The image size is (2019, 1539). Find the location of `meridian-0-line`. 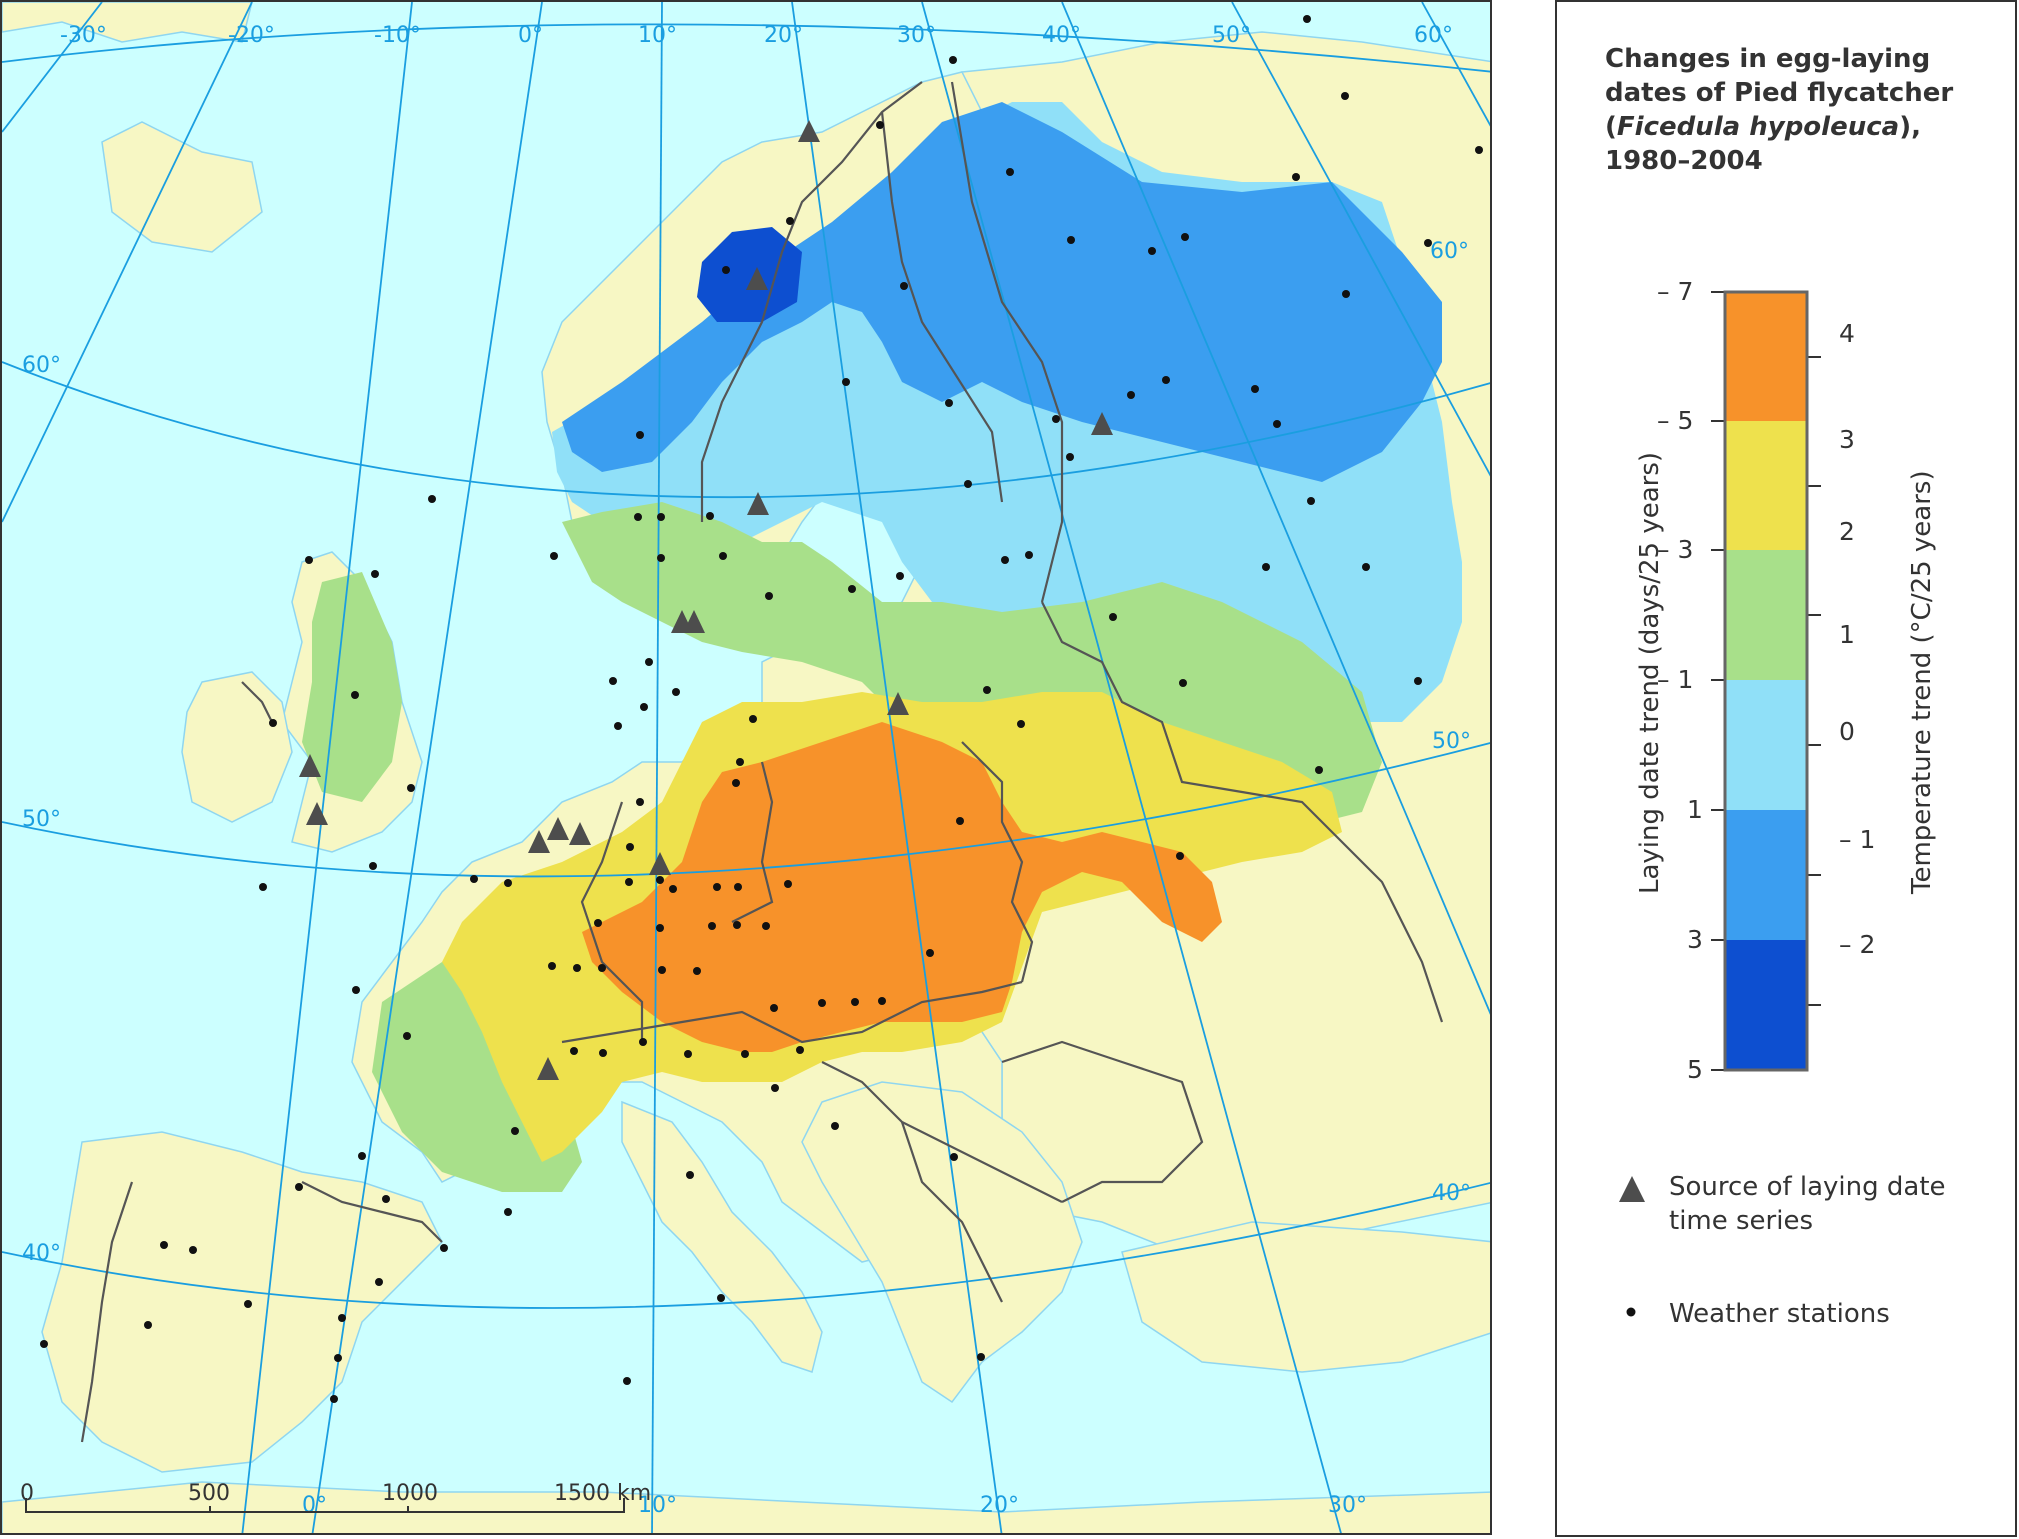

meridian-0-line is located at coordinates (427, 767).